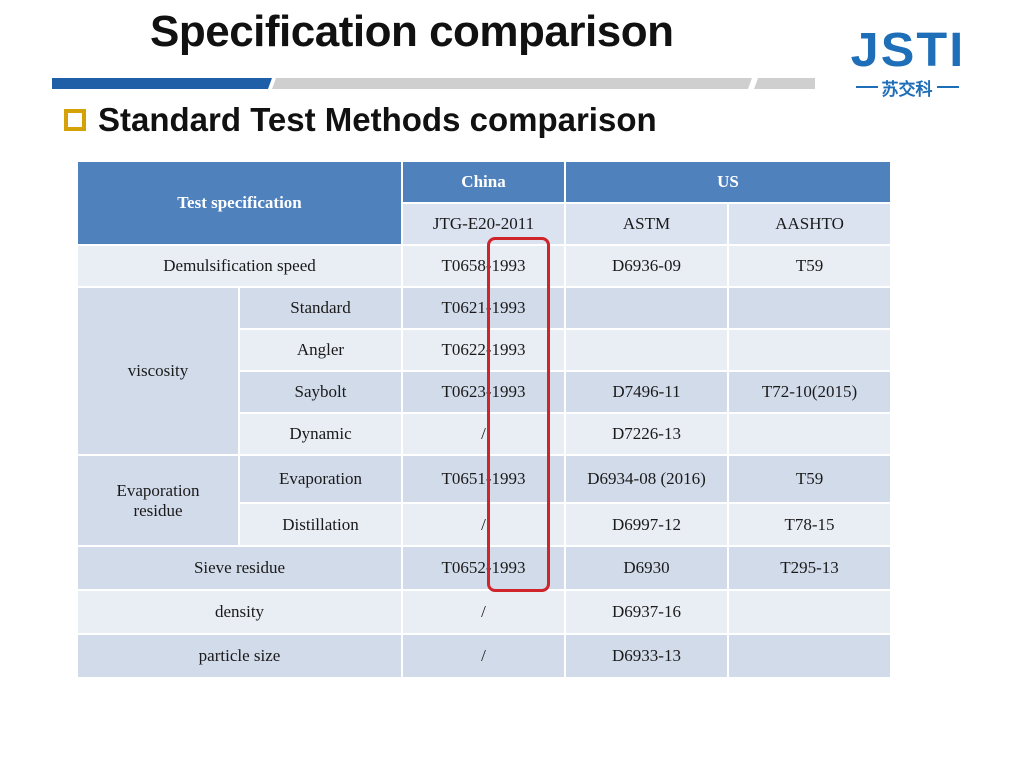 The width and height of the screenshot is (1024, 768). What do you see at coordinates (484, 182) in the screenshot?
I see `header-china: China` at bounding box center [484, 182].